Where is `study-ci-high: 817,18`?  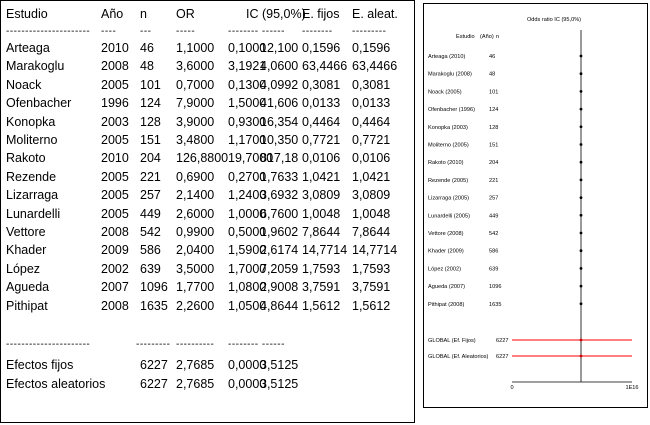
study-ci-high: 817,18 is located at coordinates (279, 158).